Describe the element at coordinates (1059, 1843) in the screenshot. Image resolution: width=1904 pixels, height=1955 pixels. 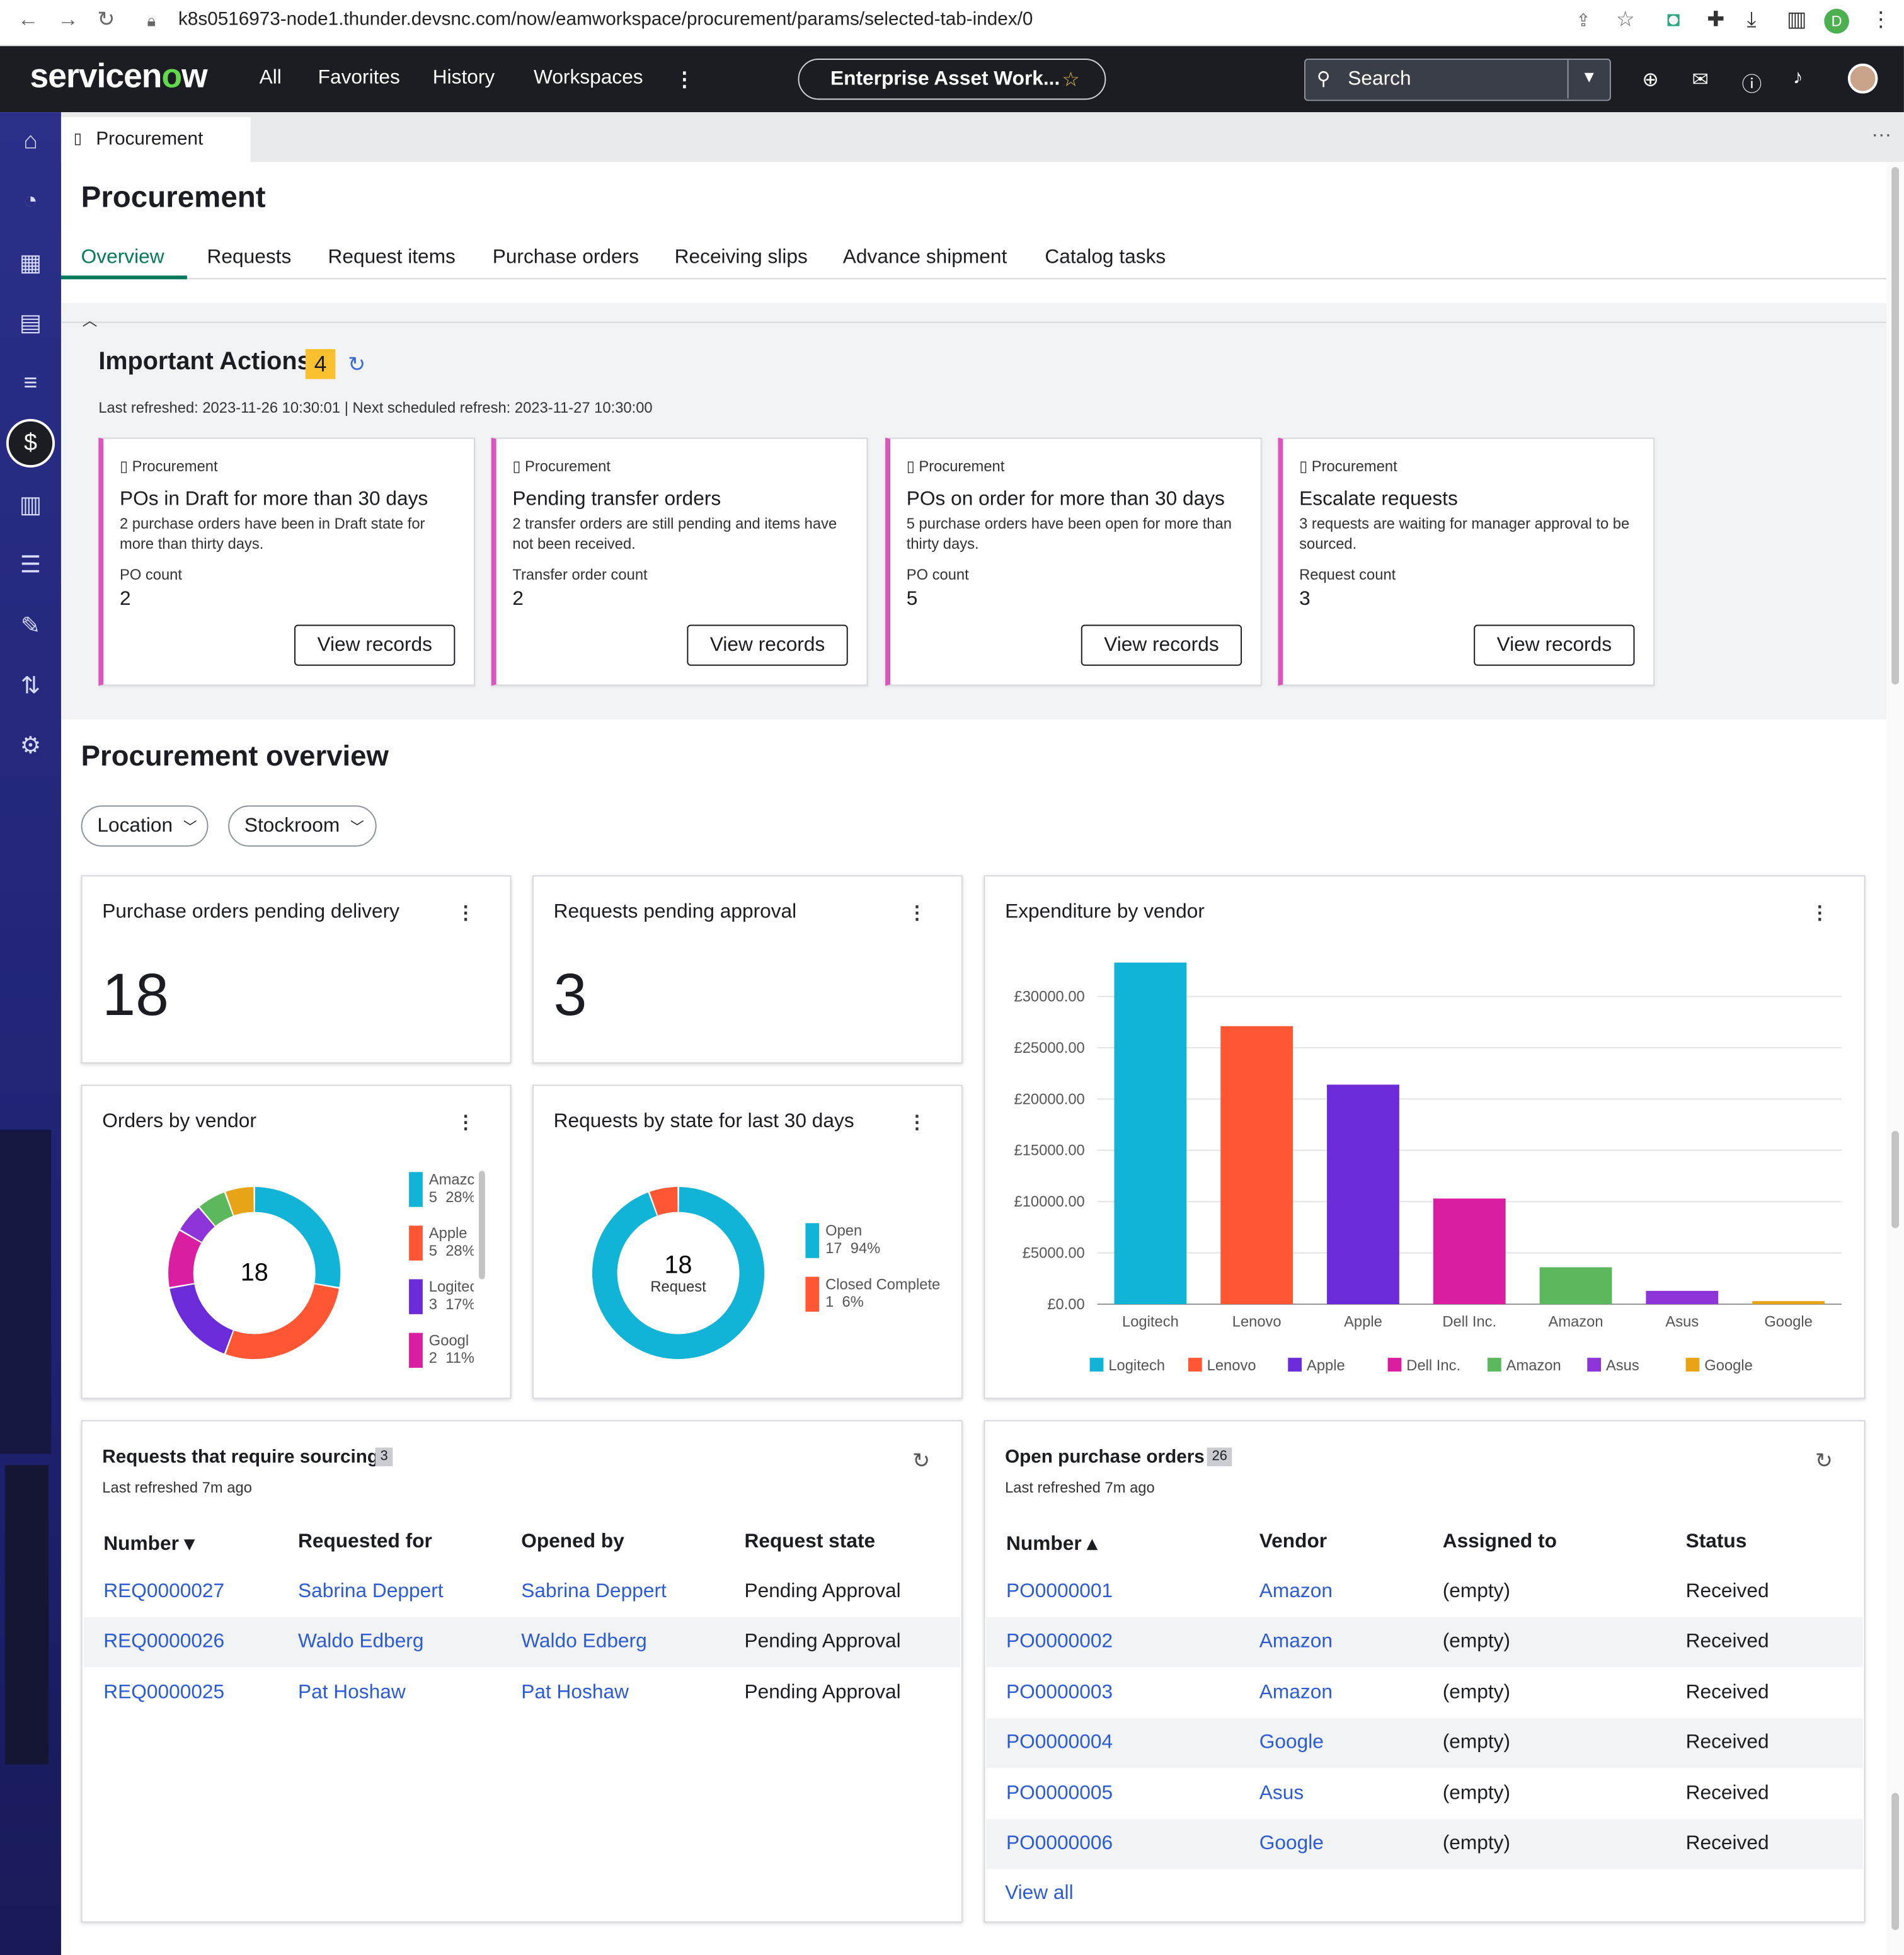
I see `table-cell: PO0000006` at that location.